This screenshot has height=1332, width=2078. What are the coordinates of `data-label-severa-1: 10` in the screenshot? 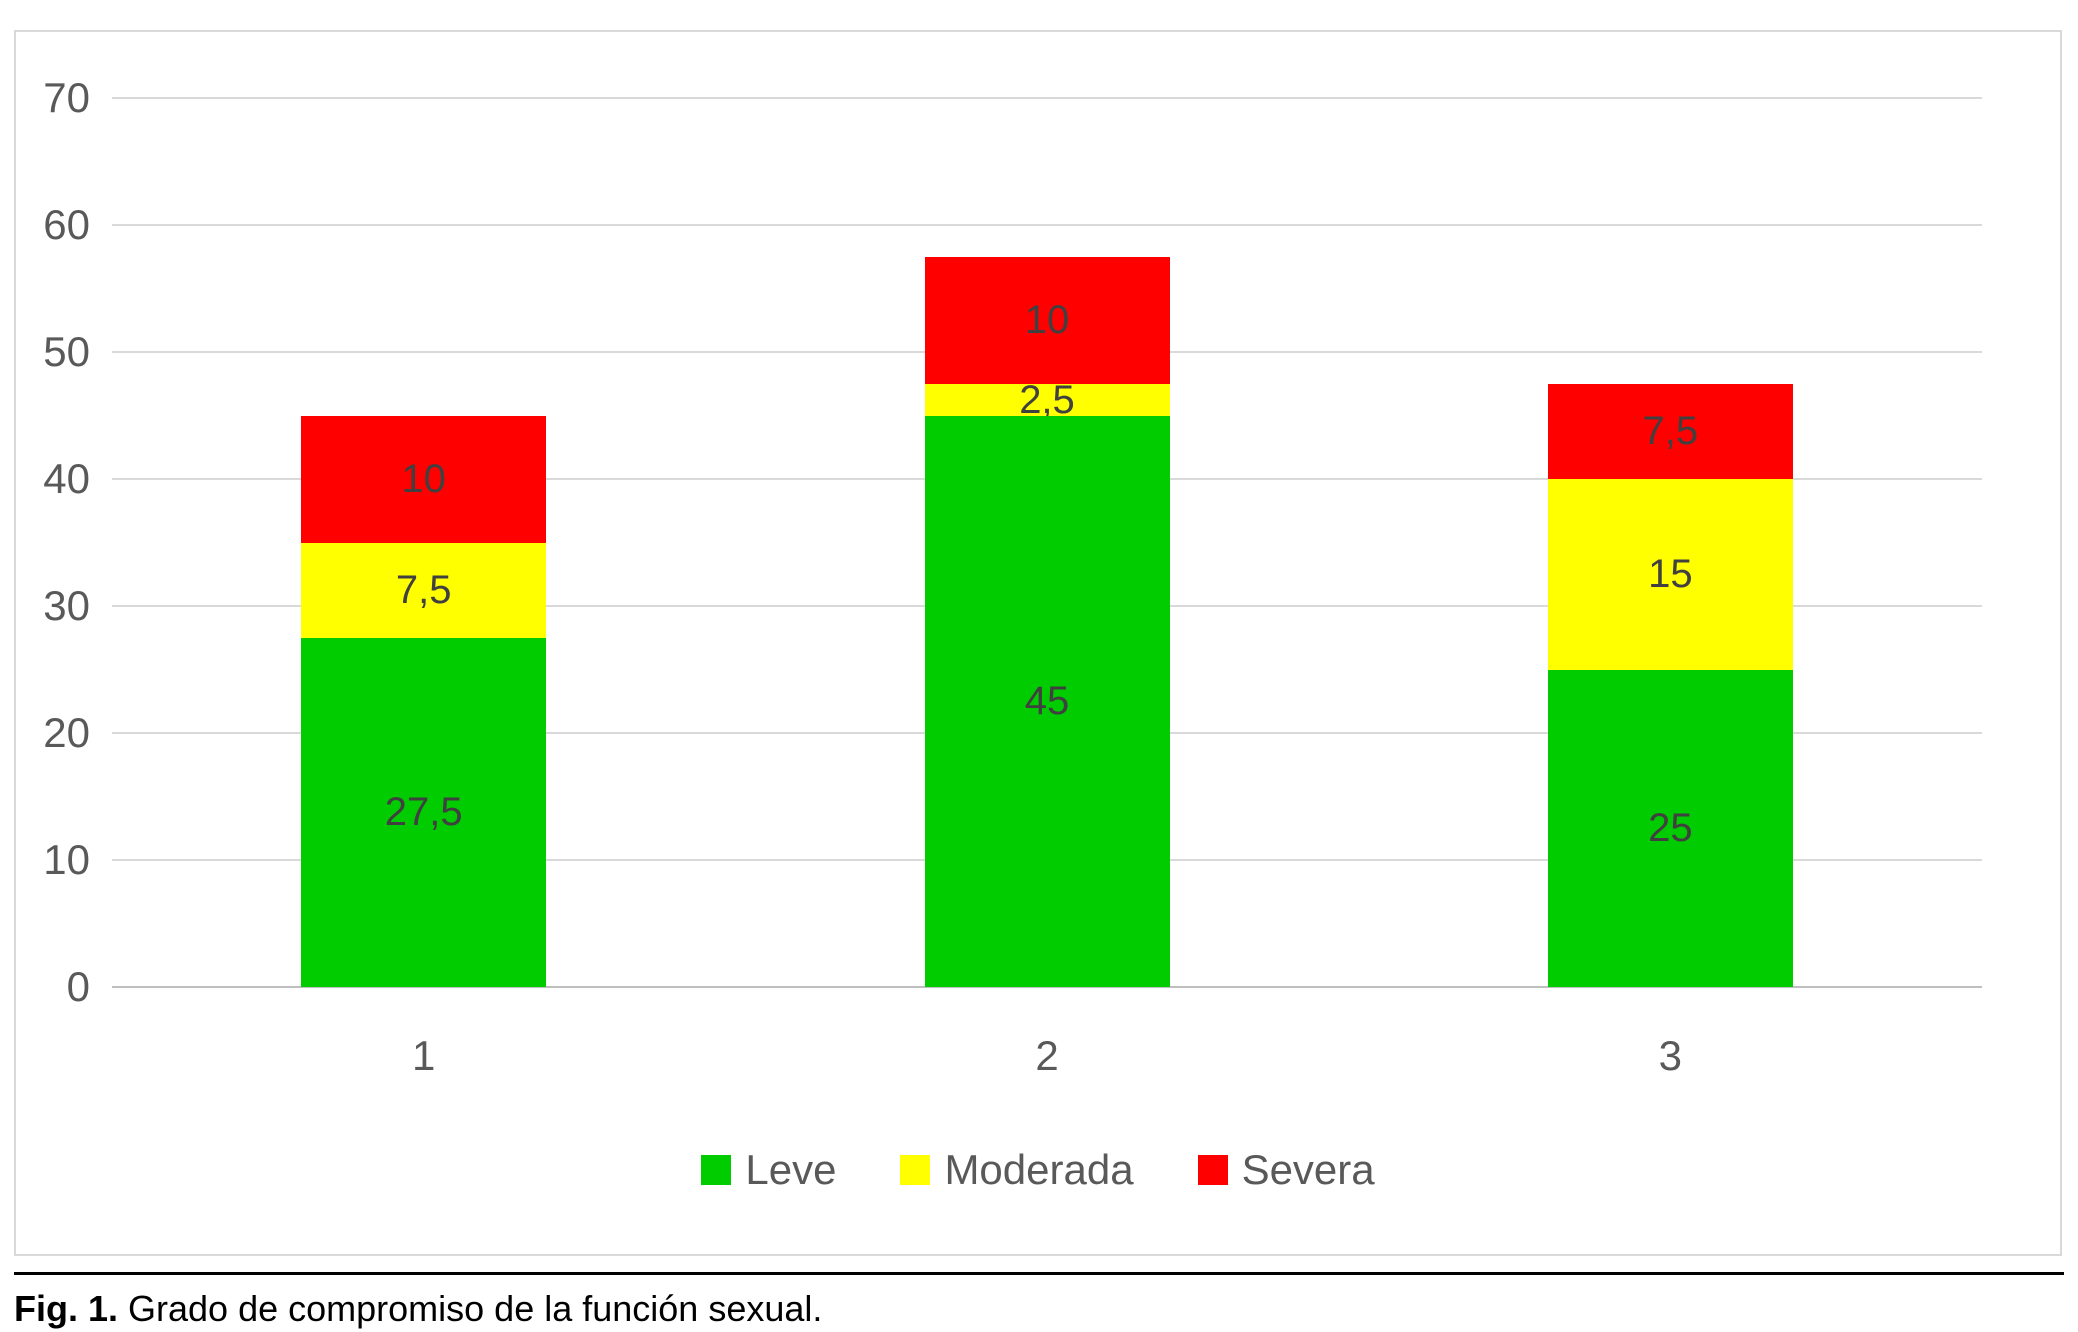 It's located at (423, 479).